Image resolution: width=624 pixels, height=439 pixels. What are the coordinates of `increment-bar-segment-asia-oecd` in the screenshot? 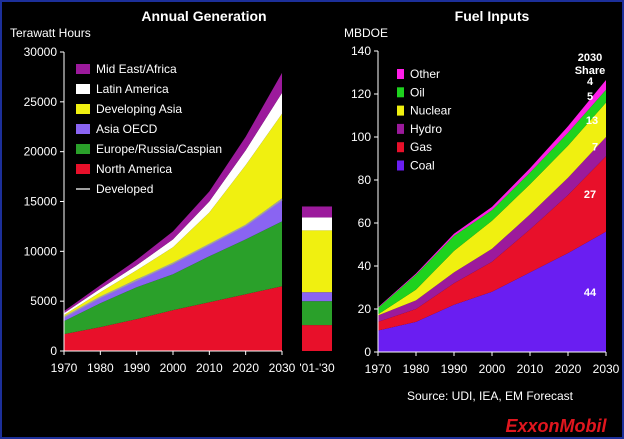 It's located at (317, 297).